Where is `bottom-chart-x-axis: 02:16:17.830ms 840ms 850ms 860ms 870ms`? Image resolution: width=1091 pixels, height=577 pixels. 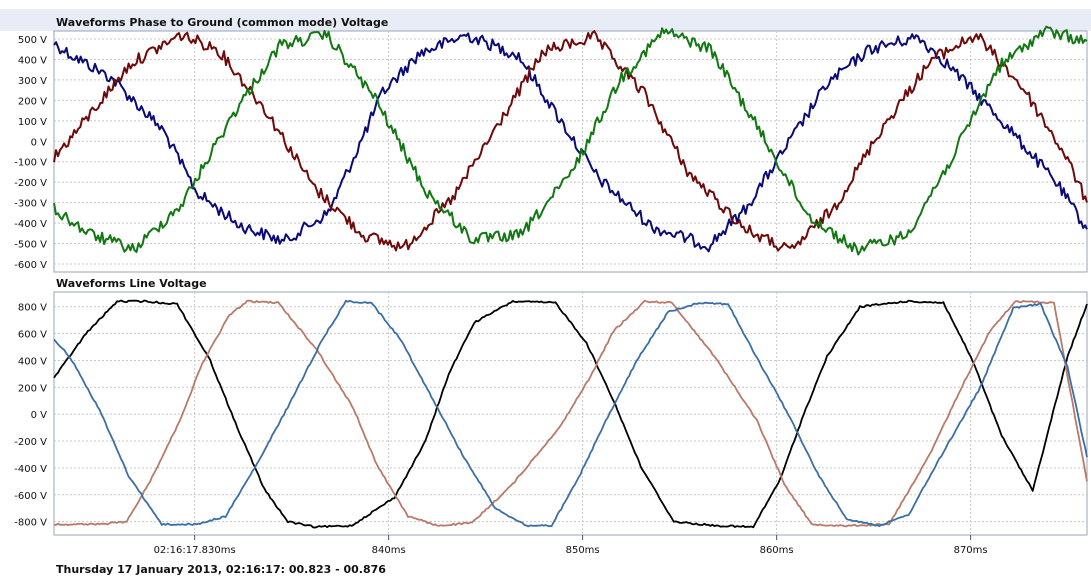
bottom-chart-x-axis: 02:16:17.830ms 840ms 850ms 860ms 870ms is located at coordinates (571, 545).